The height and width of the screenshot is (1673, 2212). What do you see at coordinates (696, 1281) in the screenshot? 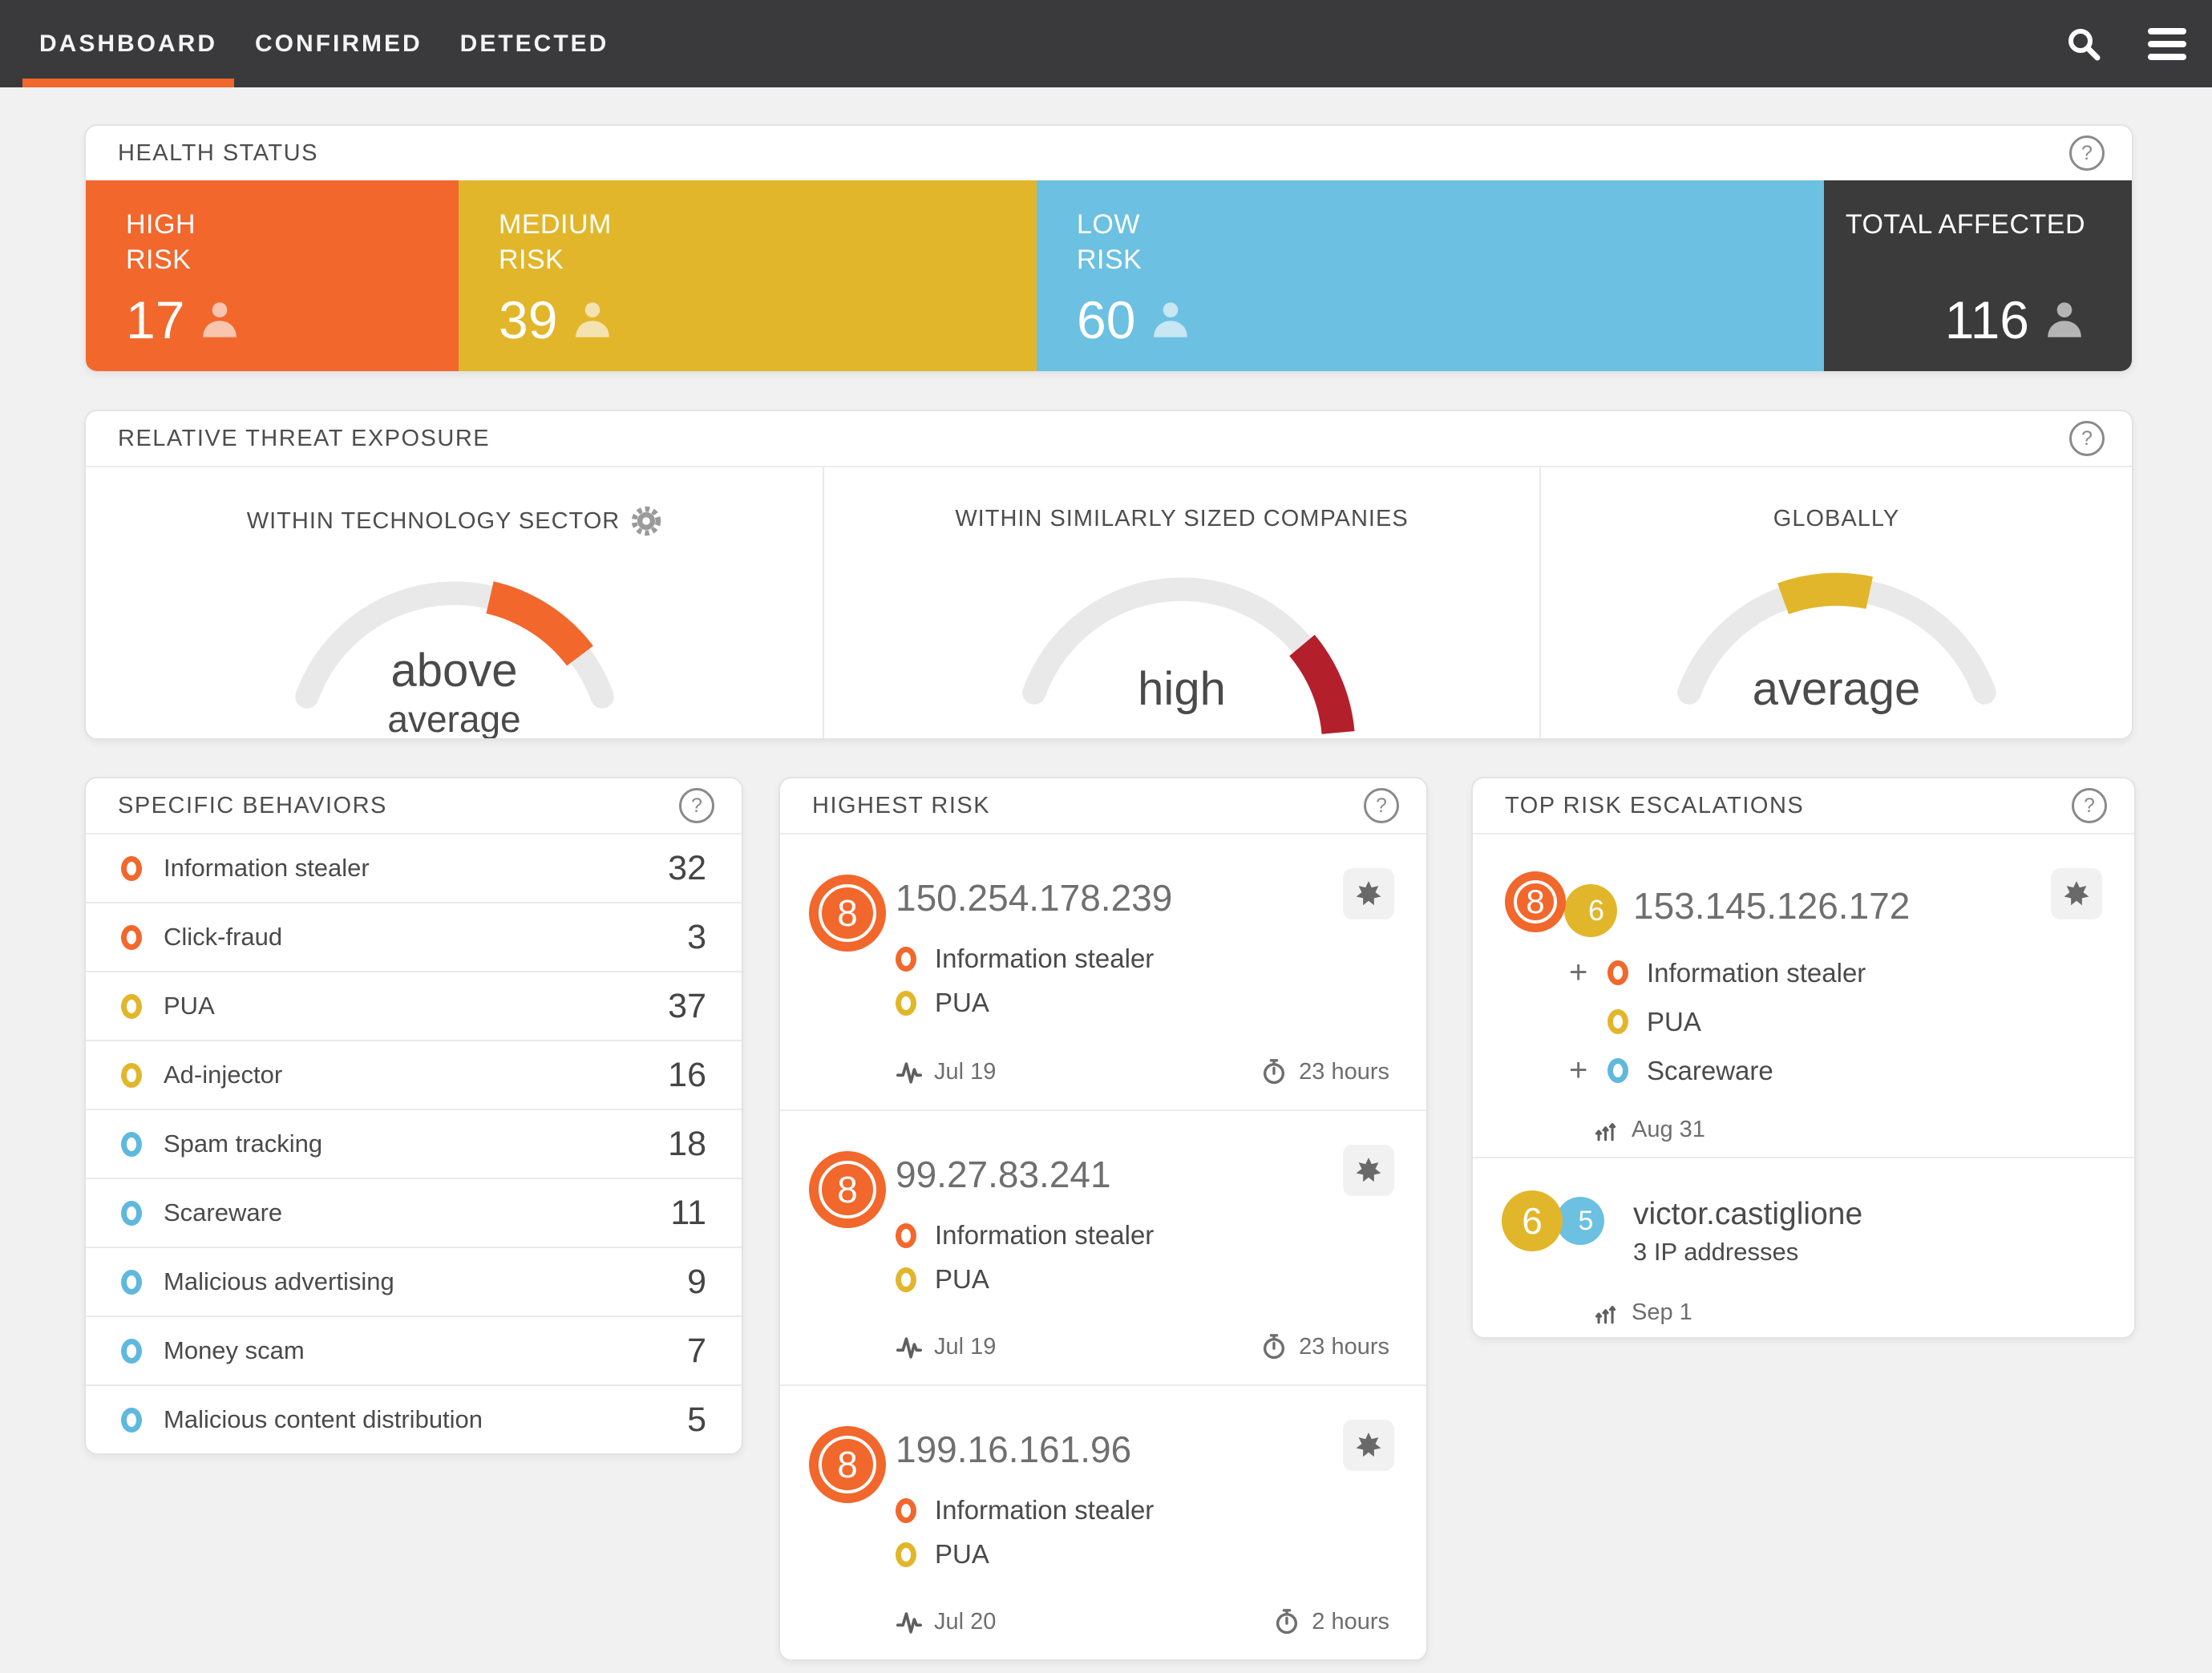
I see `behavior-count: 9` at bounding box center [696, 1281].